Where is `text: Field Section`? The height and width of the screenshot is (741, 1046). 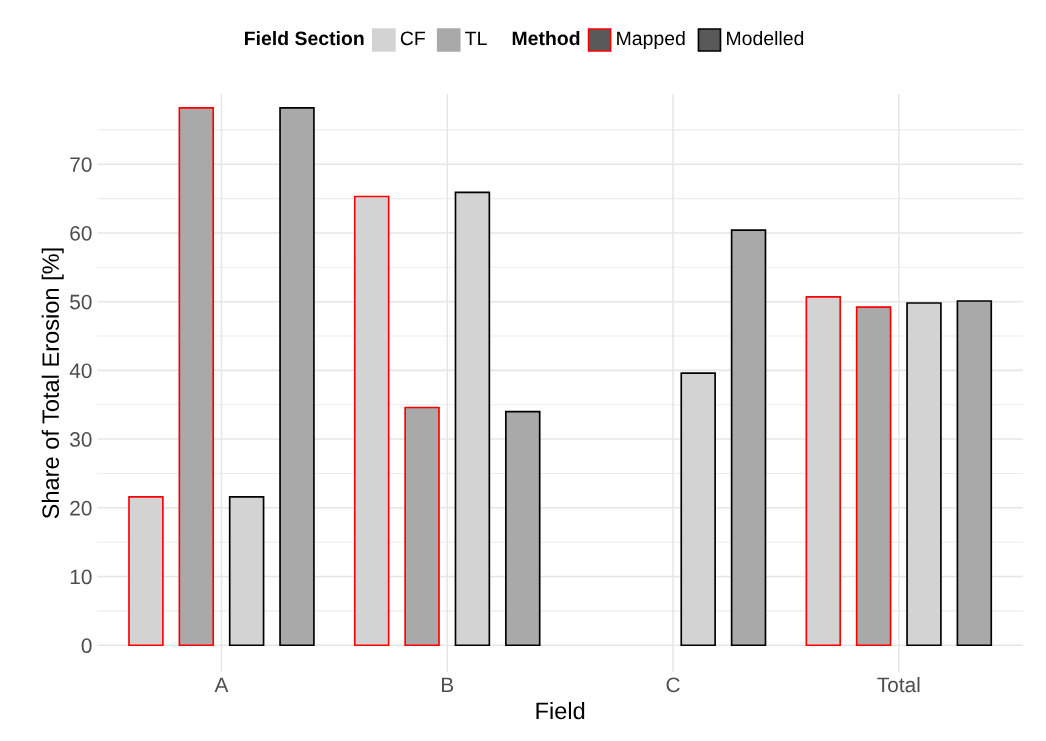 text: Field Section is located at coordinates (304, 38).